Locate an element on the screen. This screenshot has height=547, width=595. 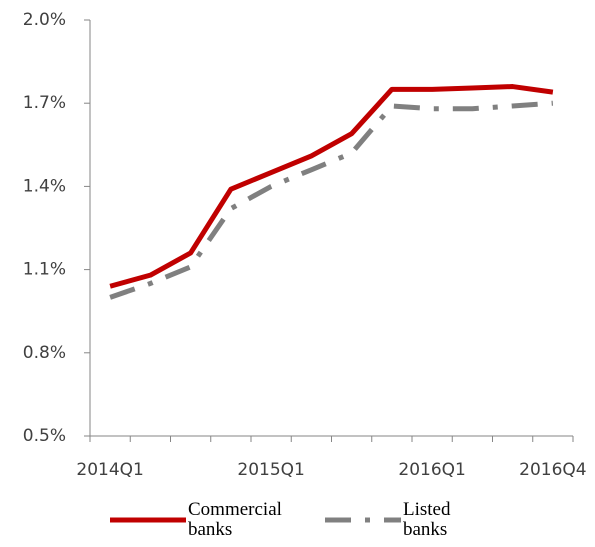
legend-label: Listed banks is located at coordinates (427, 519).